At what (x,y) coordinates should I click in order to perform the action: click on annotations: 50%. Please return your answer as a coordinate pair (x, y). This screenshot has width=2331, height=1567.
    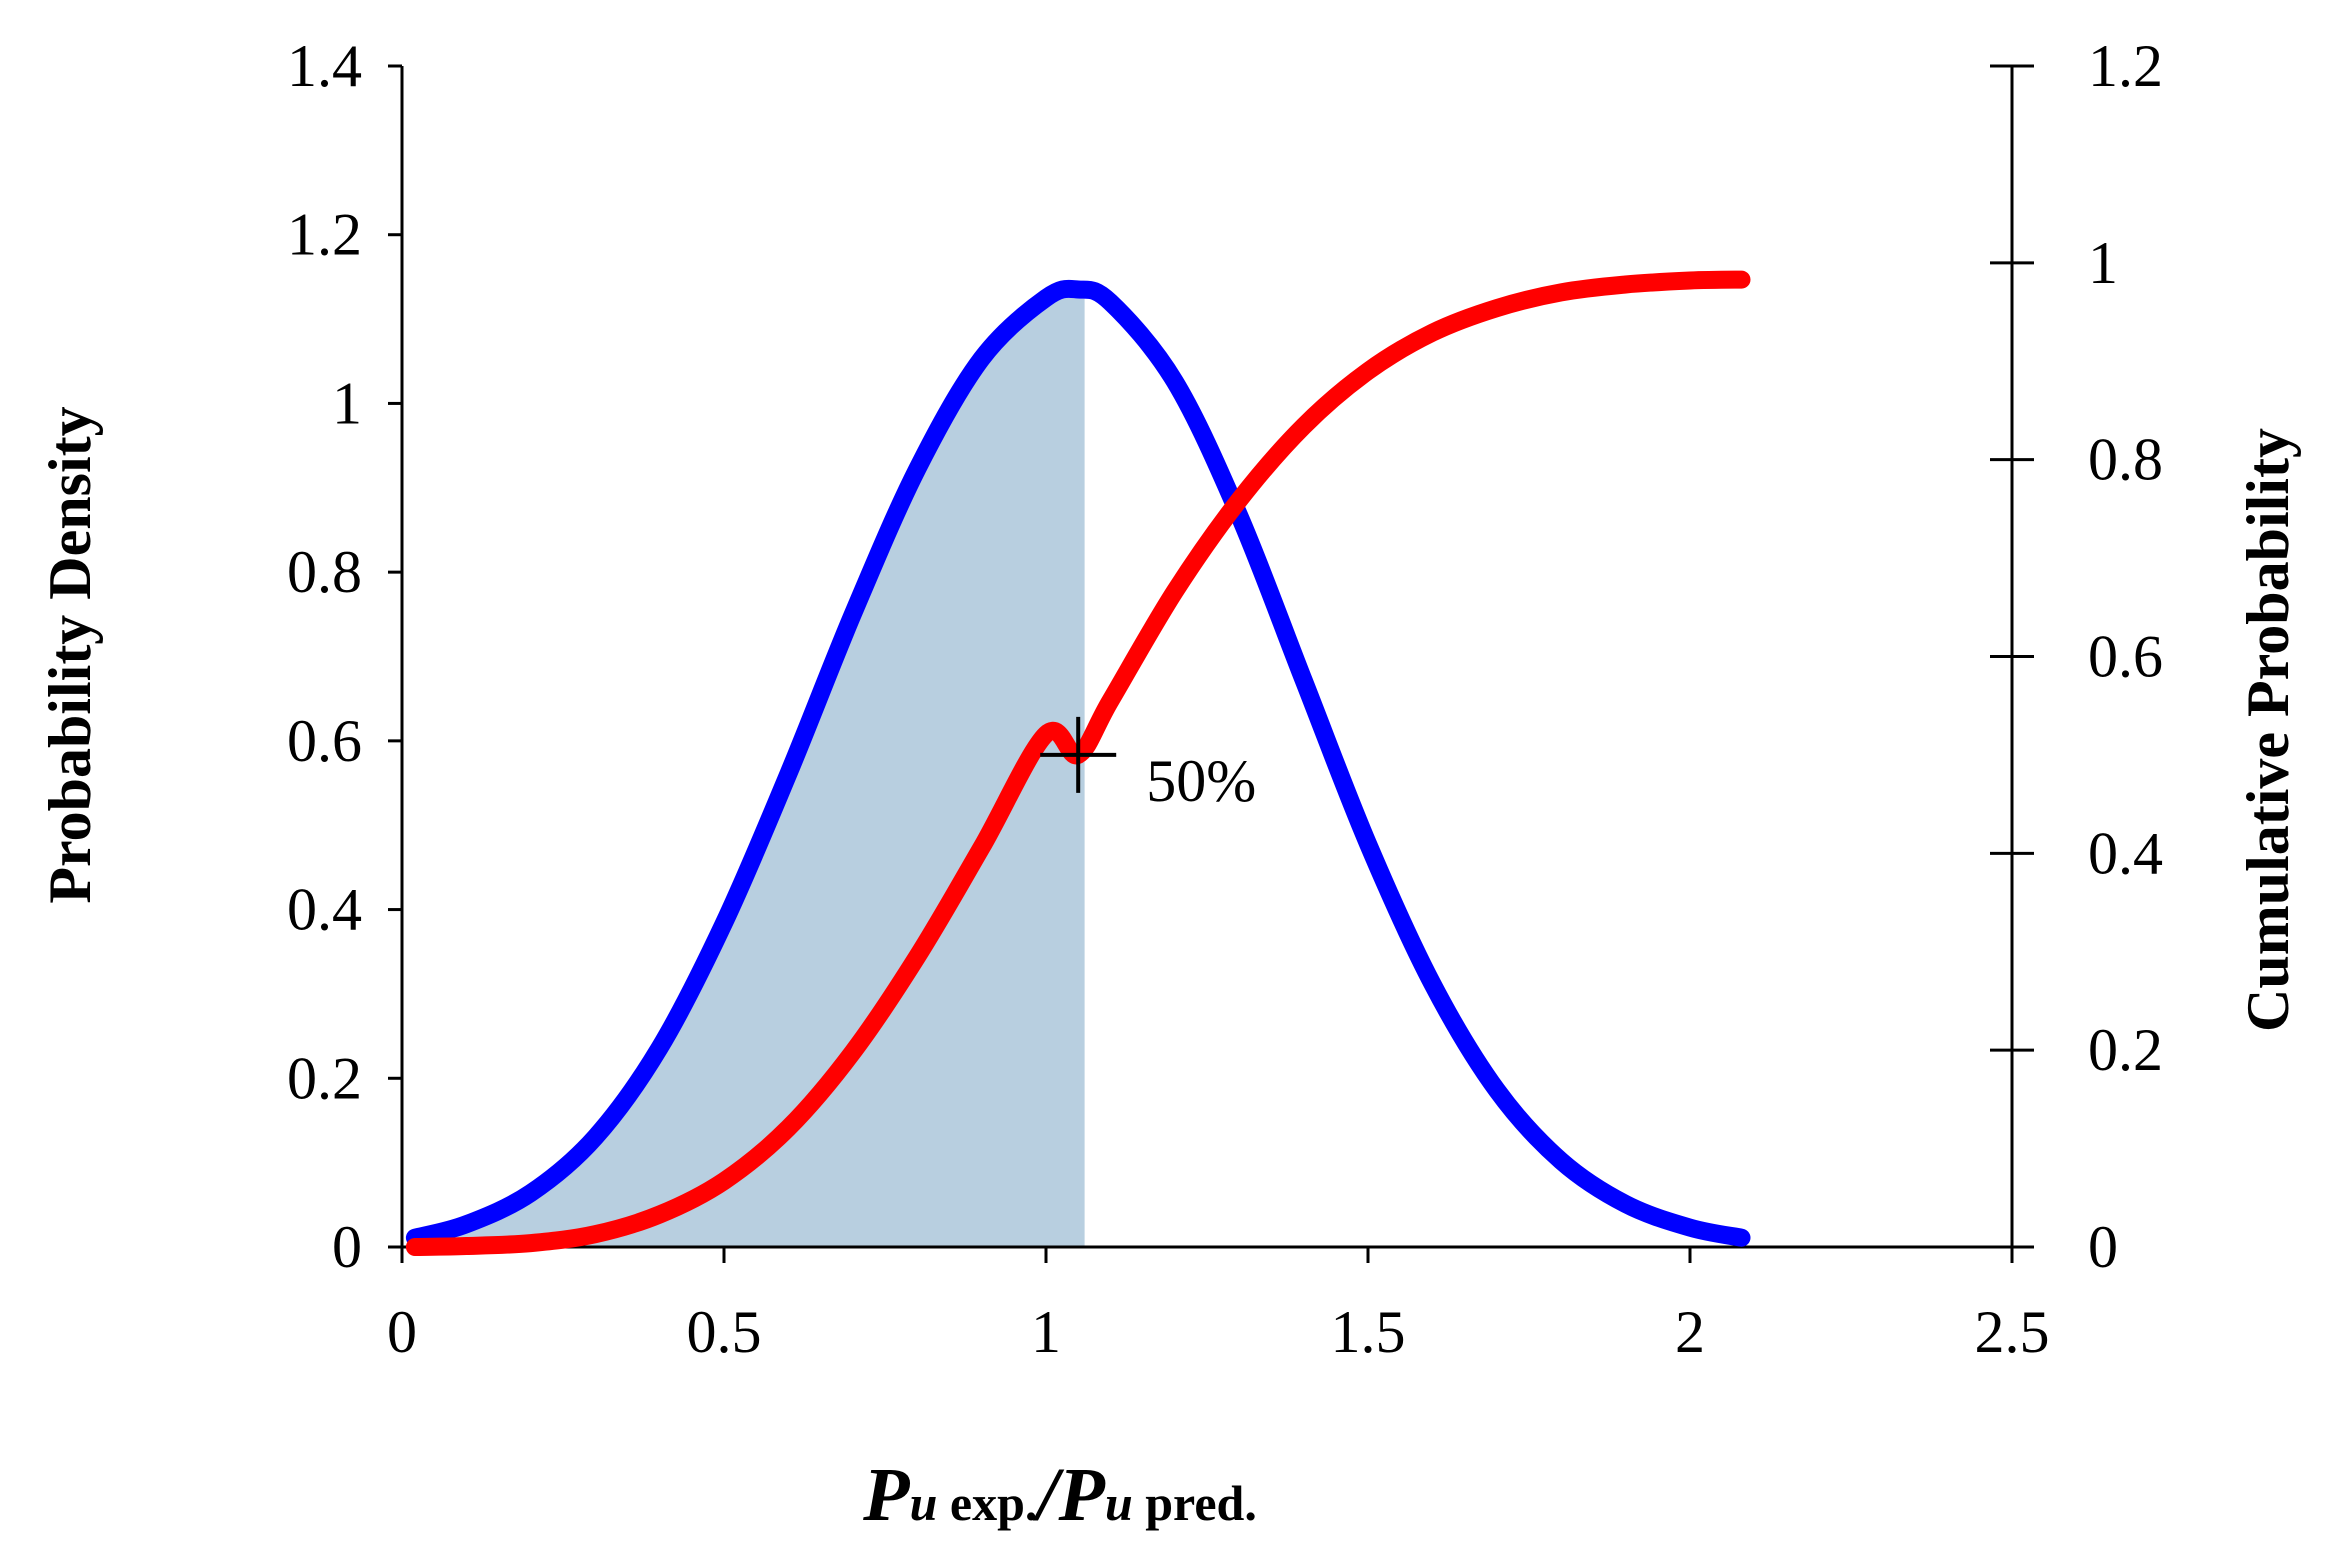
    Looking at the image, I should click on (1148, 765).